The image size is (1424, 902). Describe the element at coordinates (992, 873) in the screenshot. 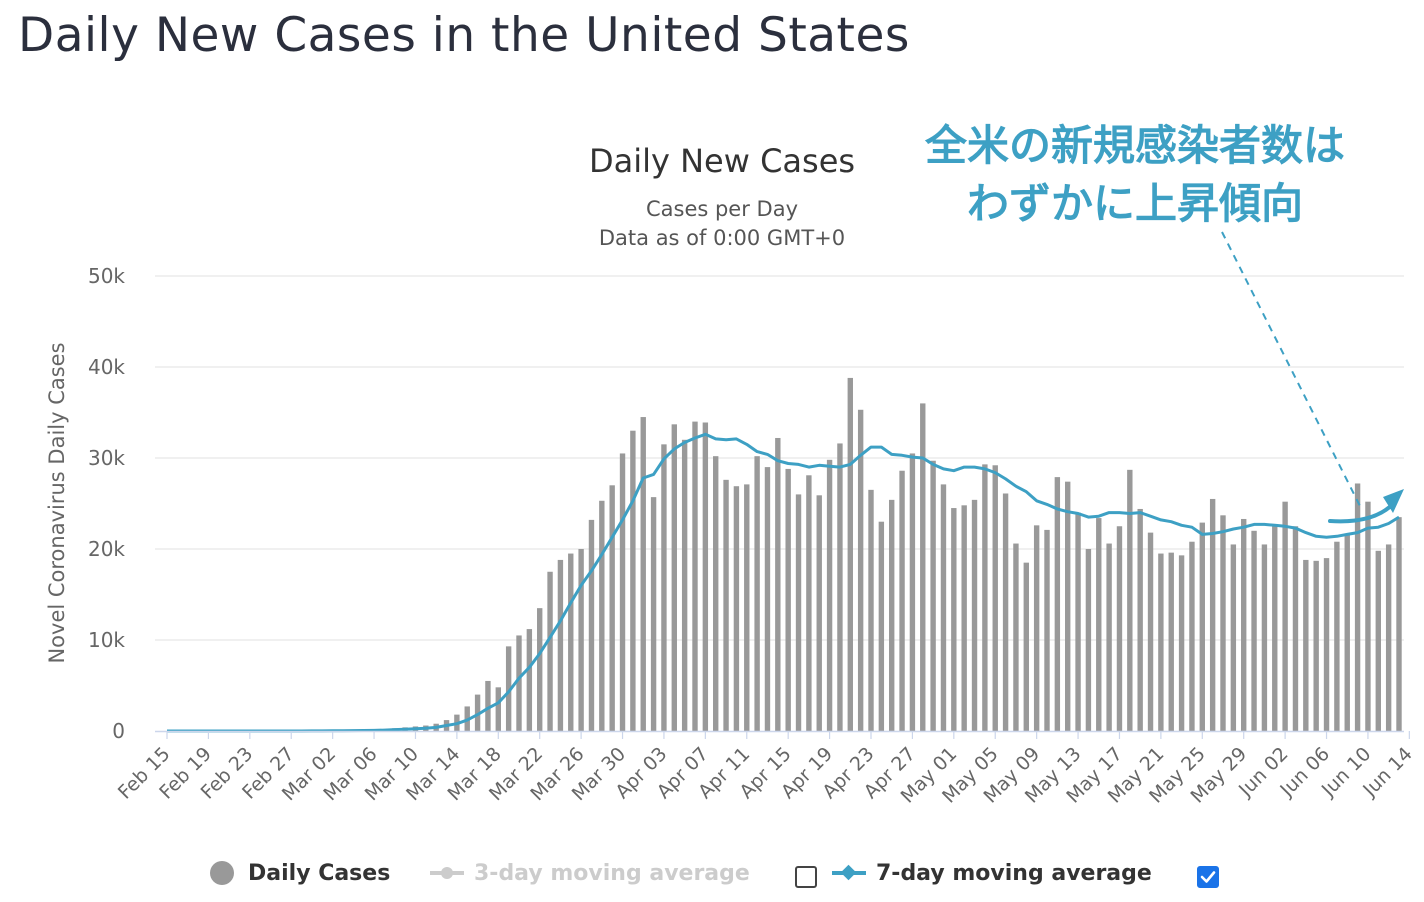

I see `legend-item-7day: 7-day moving average` at that location.